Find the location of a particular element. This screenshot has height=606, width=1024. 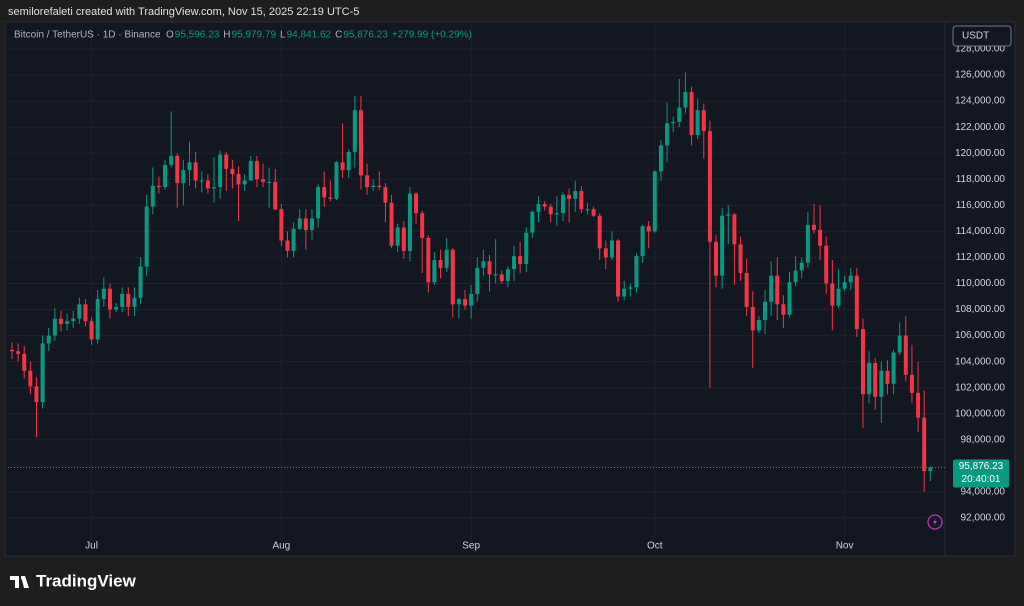

y-tick-label: 108,000.00 is located at coordinates (980, 309).